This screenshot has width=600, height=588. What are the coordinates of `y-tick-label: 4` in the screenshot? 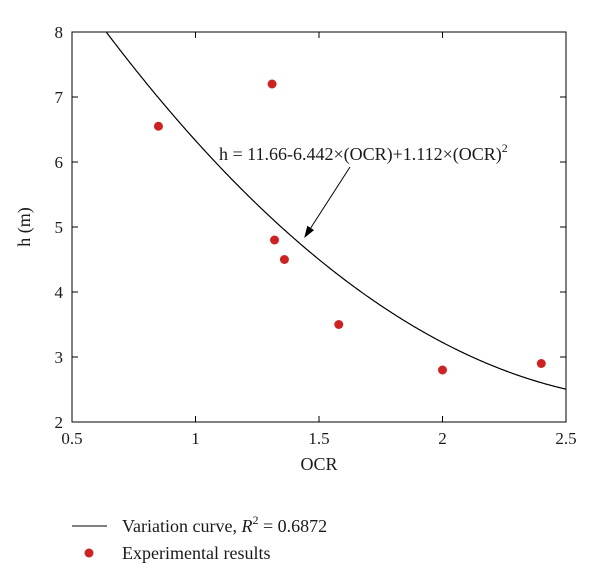 It's located at (59, 292).